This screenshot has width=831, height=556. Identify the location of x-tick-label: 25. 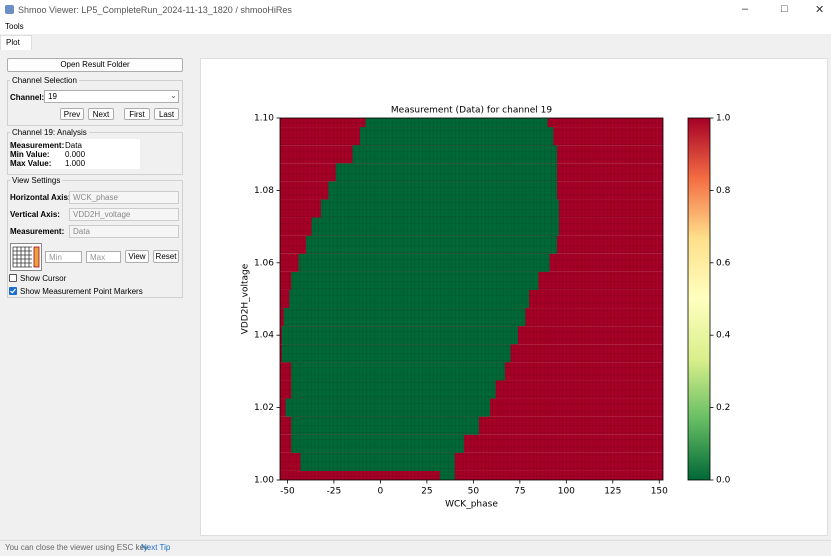
(426, 492).